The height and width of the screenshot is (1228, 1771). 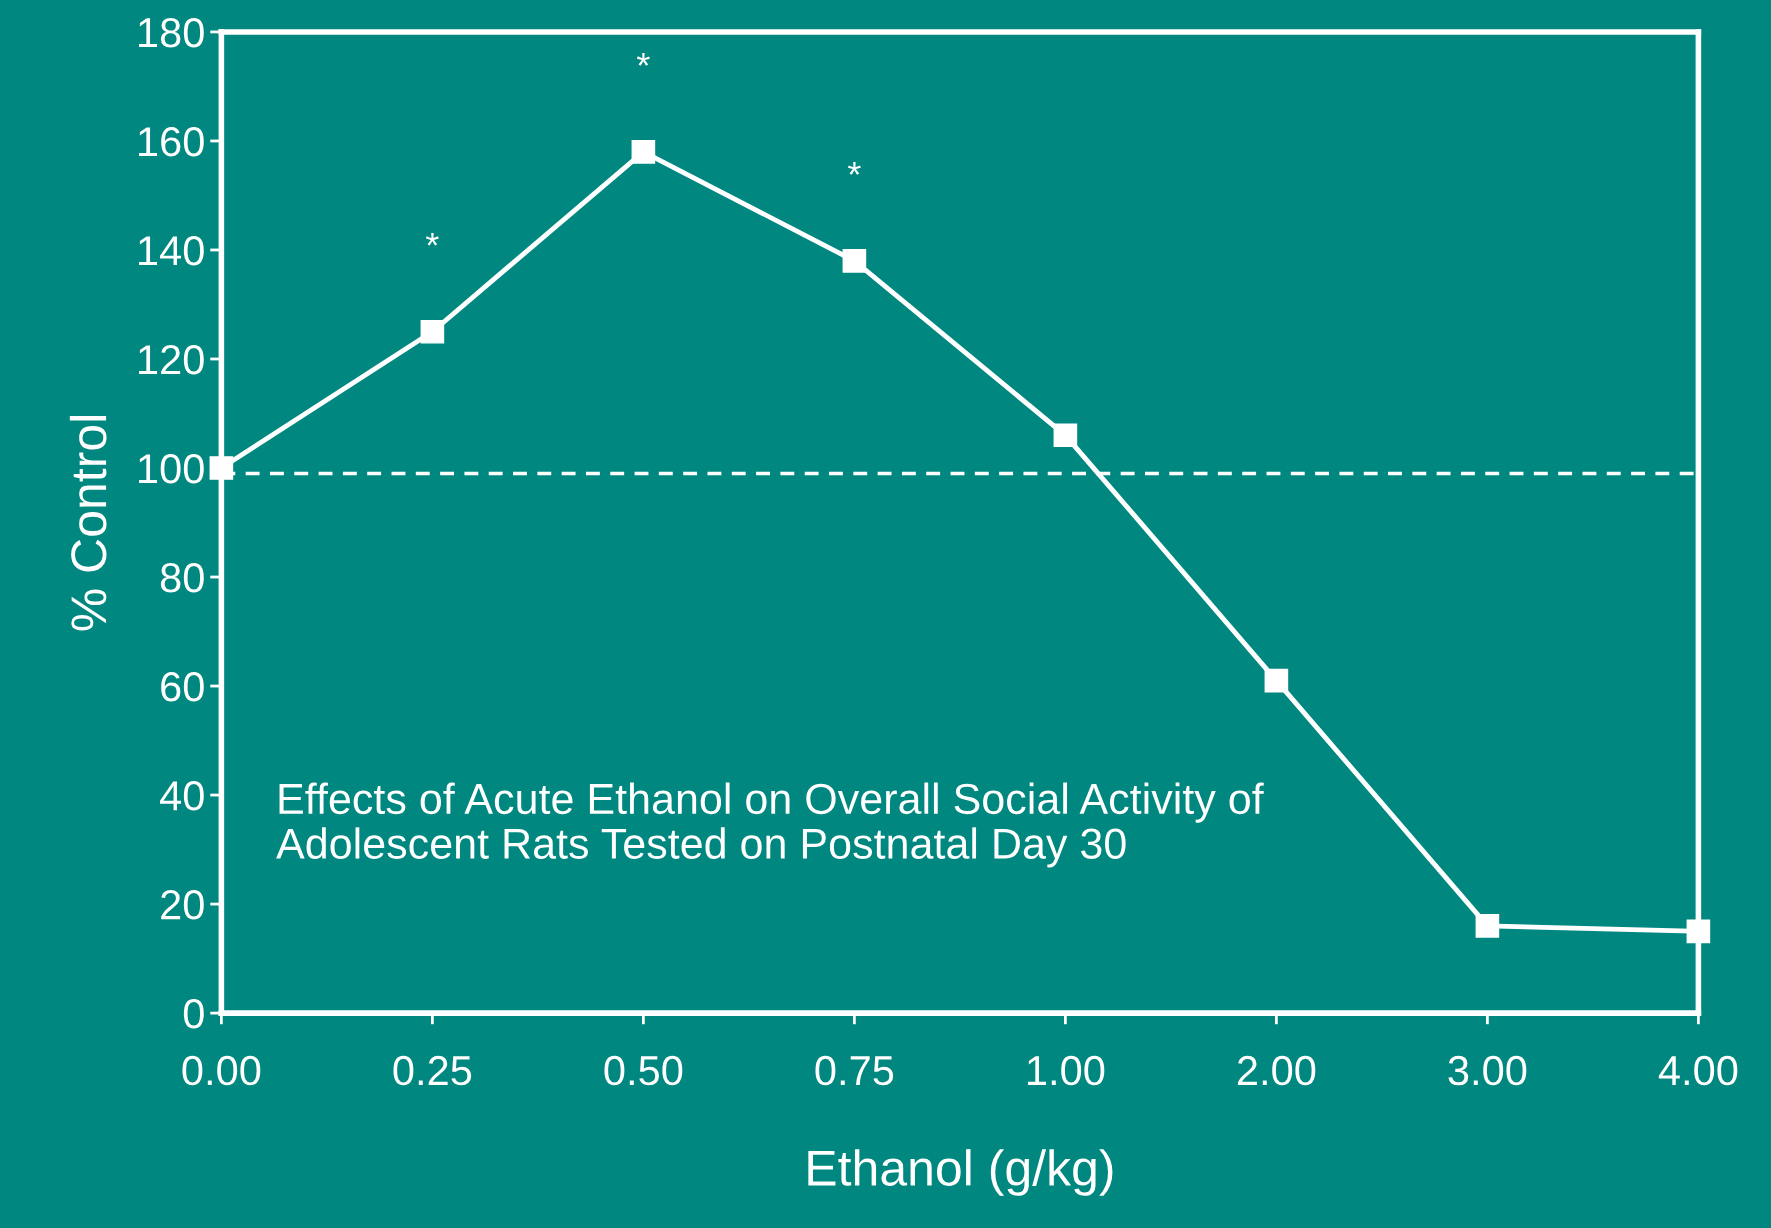 What do you see at coordinates (1276, 1070) in the screenshot?
I see `x-tick-label: 2.00` at bounding box center [1276, 1070].